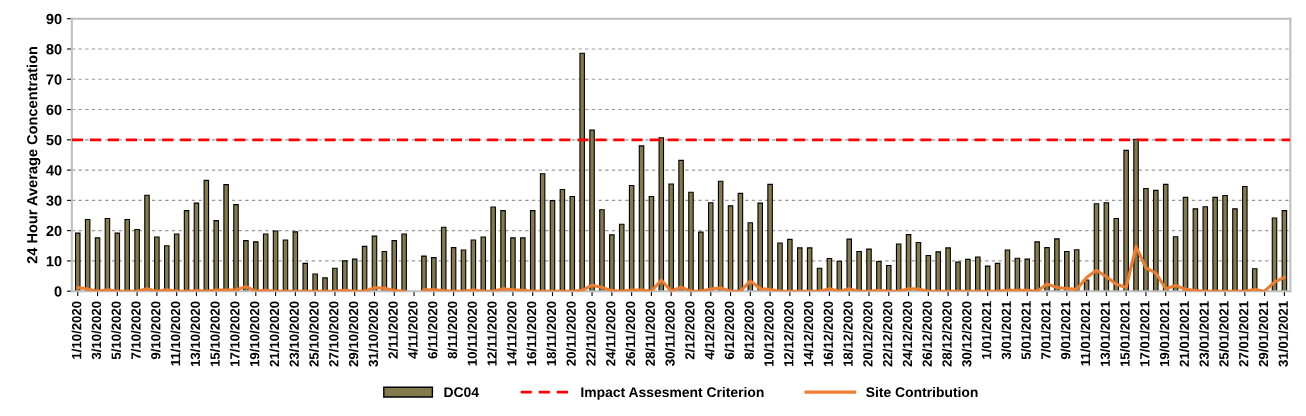 This screenshot has width=1306, height=416. I want to click on x-tick-label: 28/11/2020, so click(650, 333).